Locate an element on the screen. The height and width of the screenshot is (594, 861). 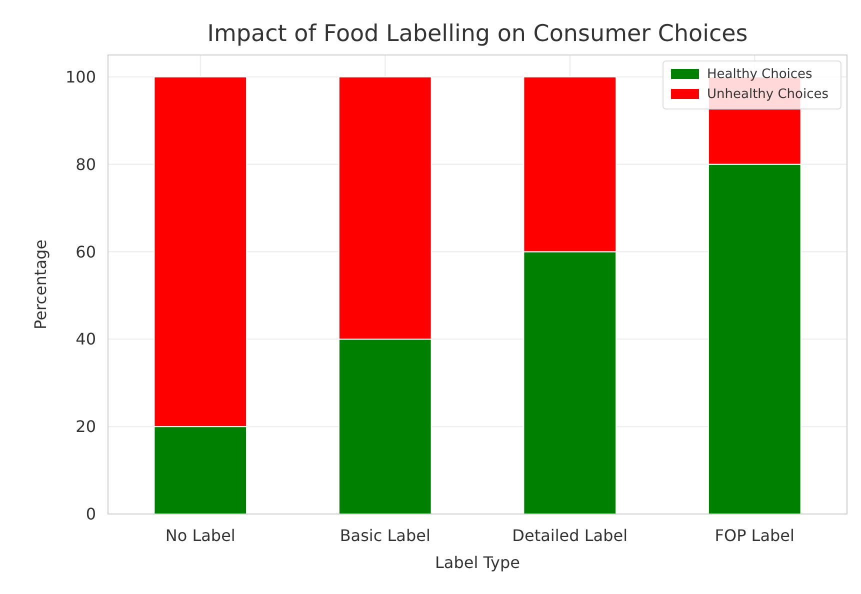
x-tick-label: Detailed Label is located at coordinates (570, 535).